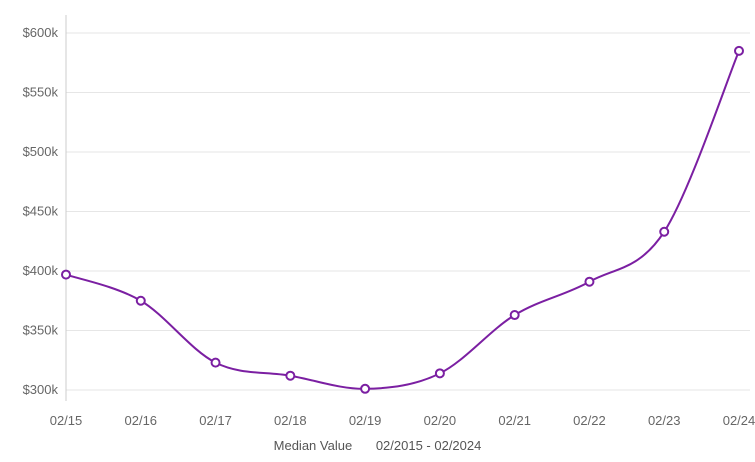  What do you see at coordinates (739, 420) in the screenshot?
I see `x-tick-label: 02/24` at bounding box center [739, 420].